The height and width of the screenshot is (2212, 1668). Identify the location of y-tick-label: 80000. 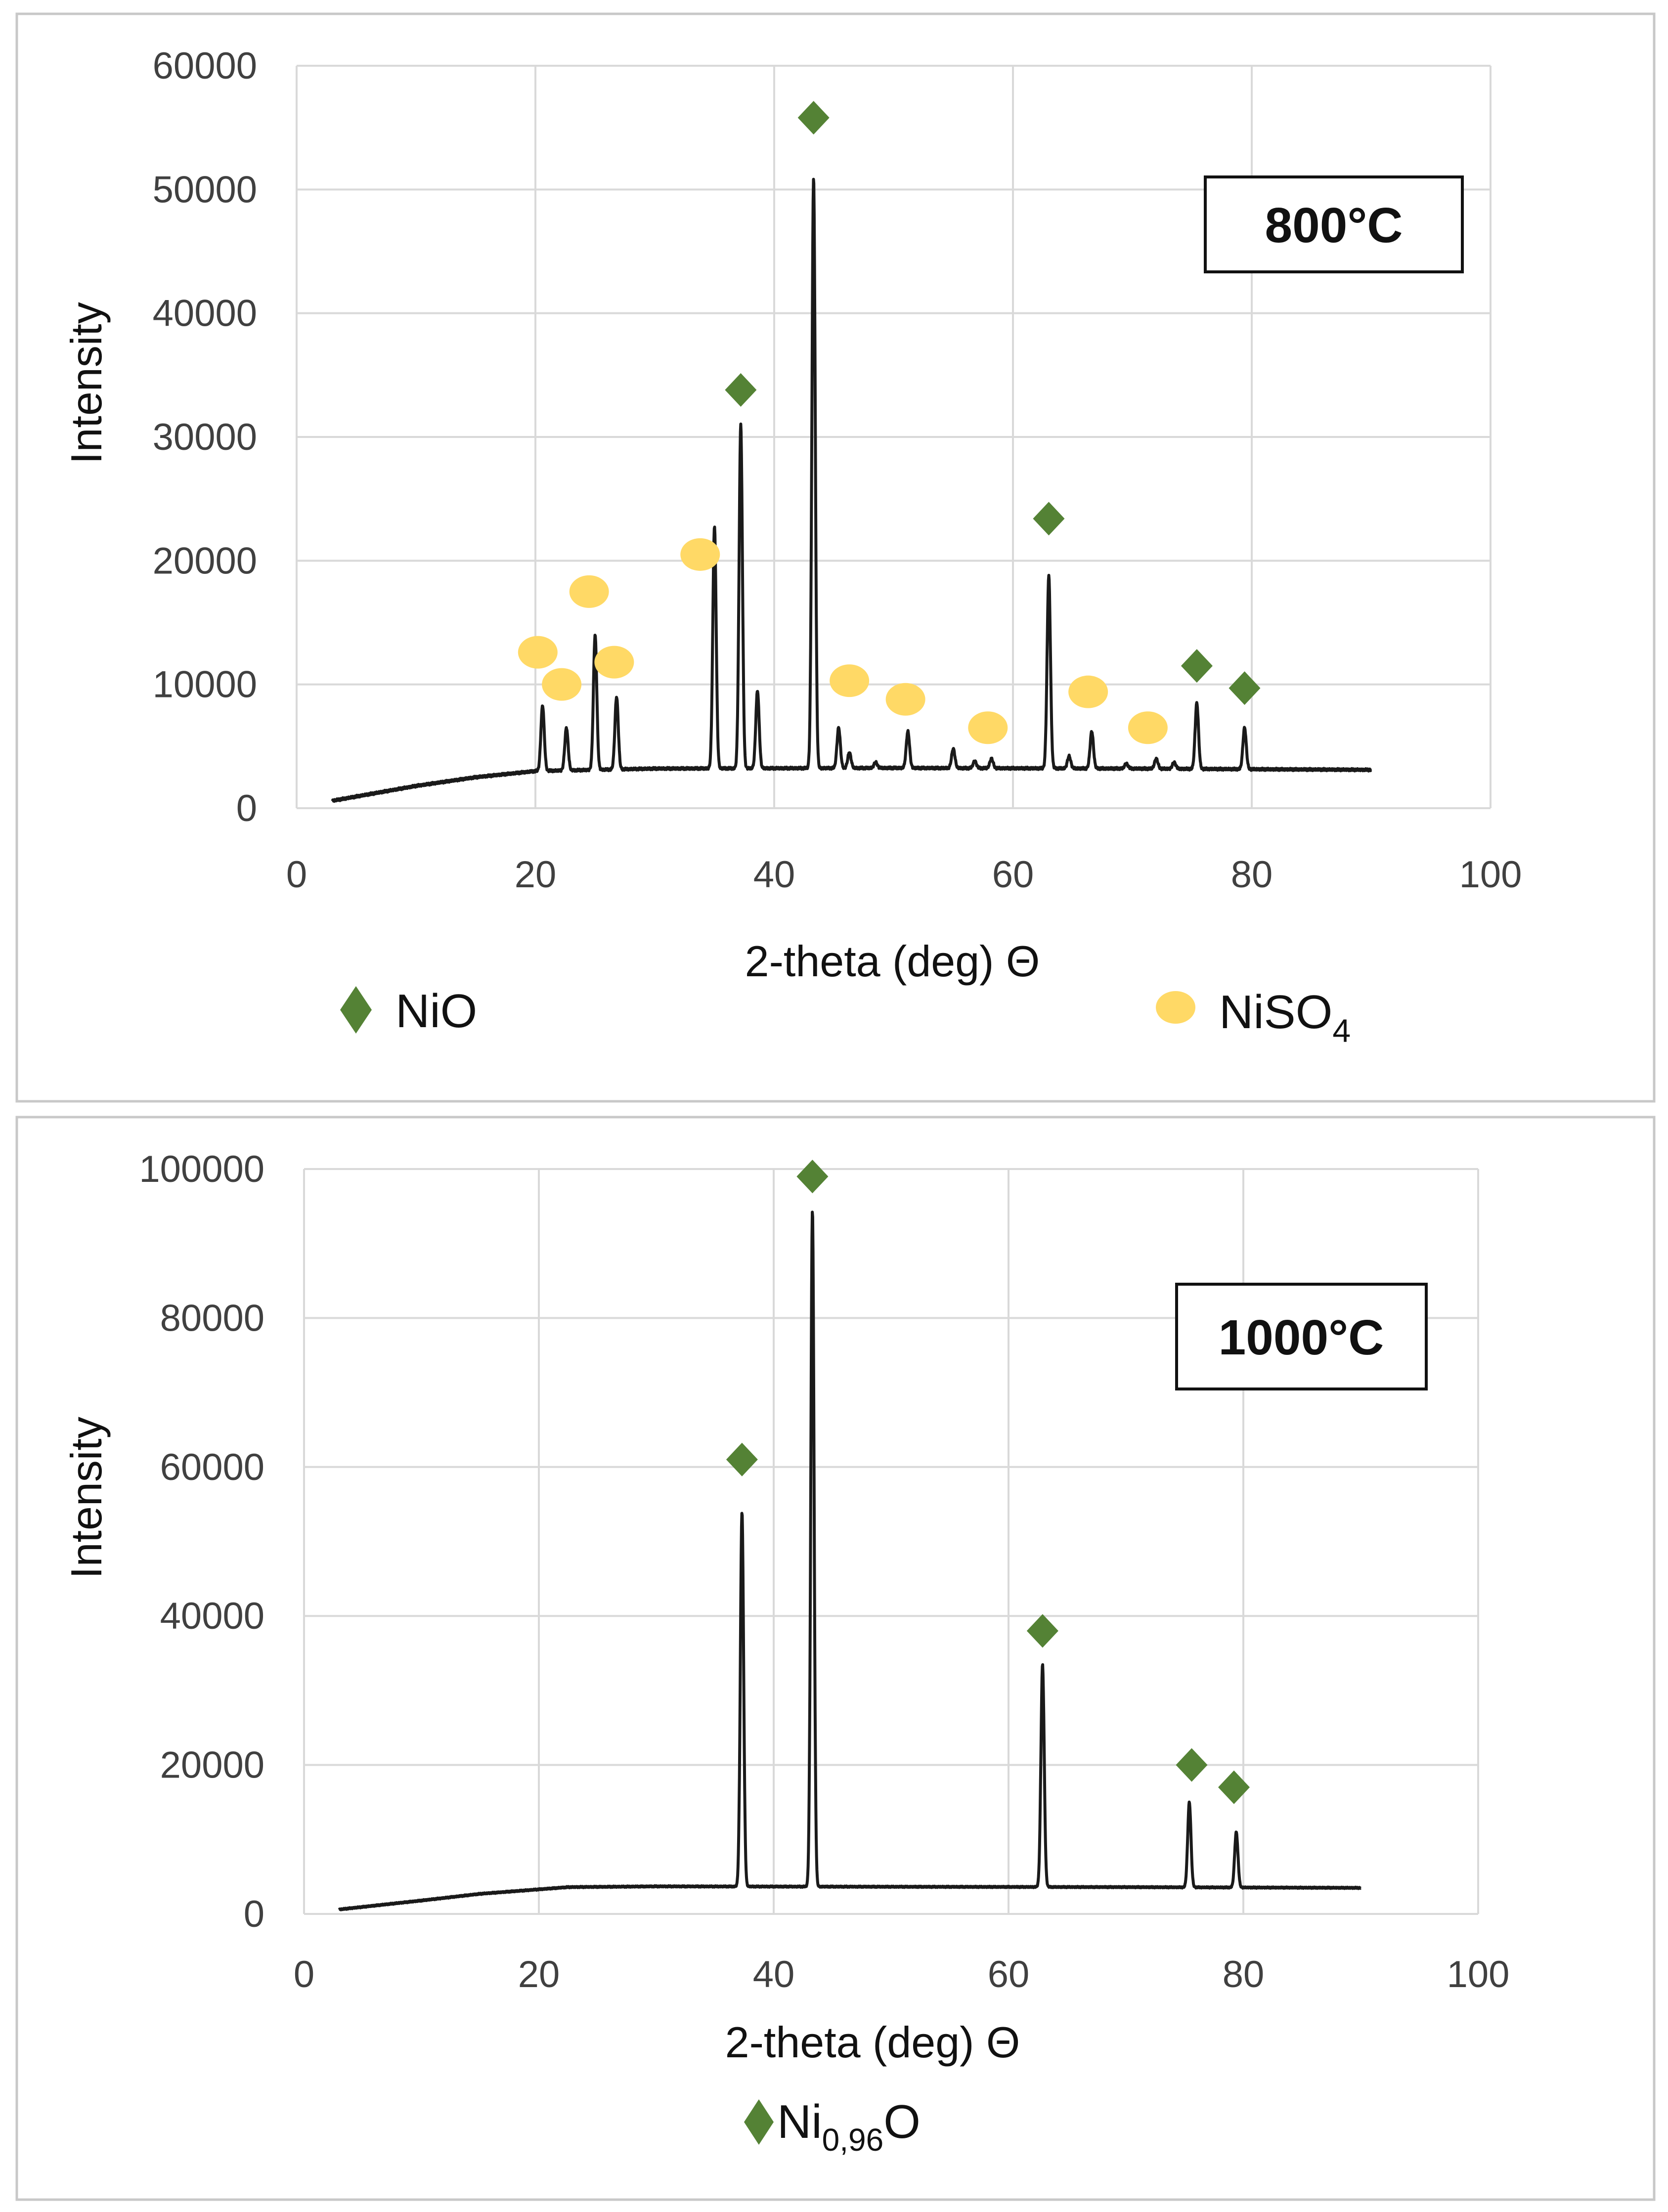
(212, 1318).